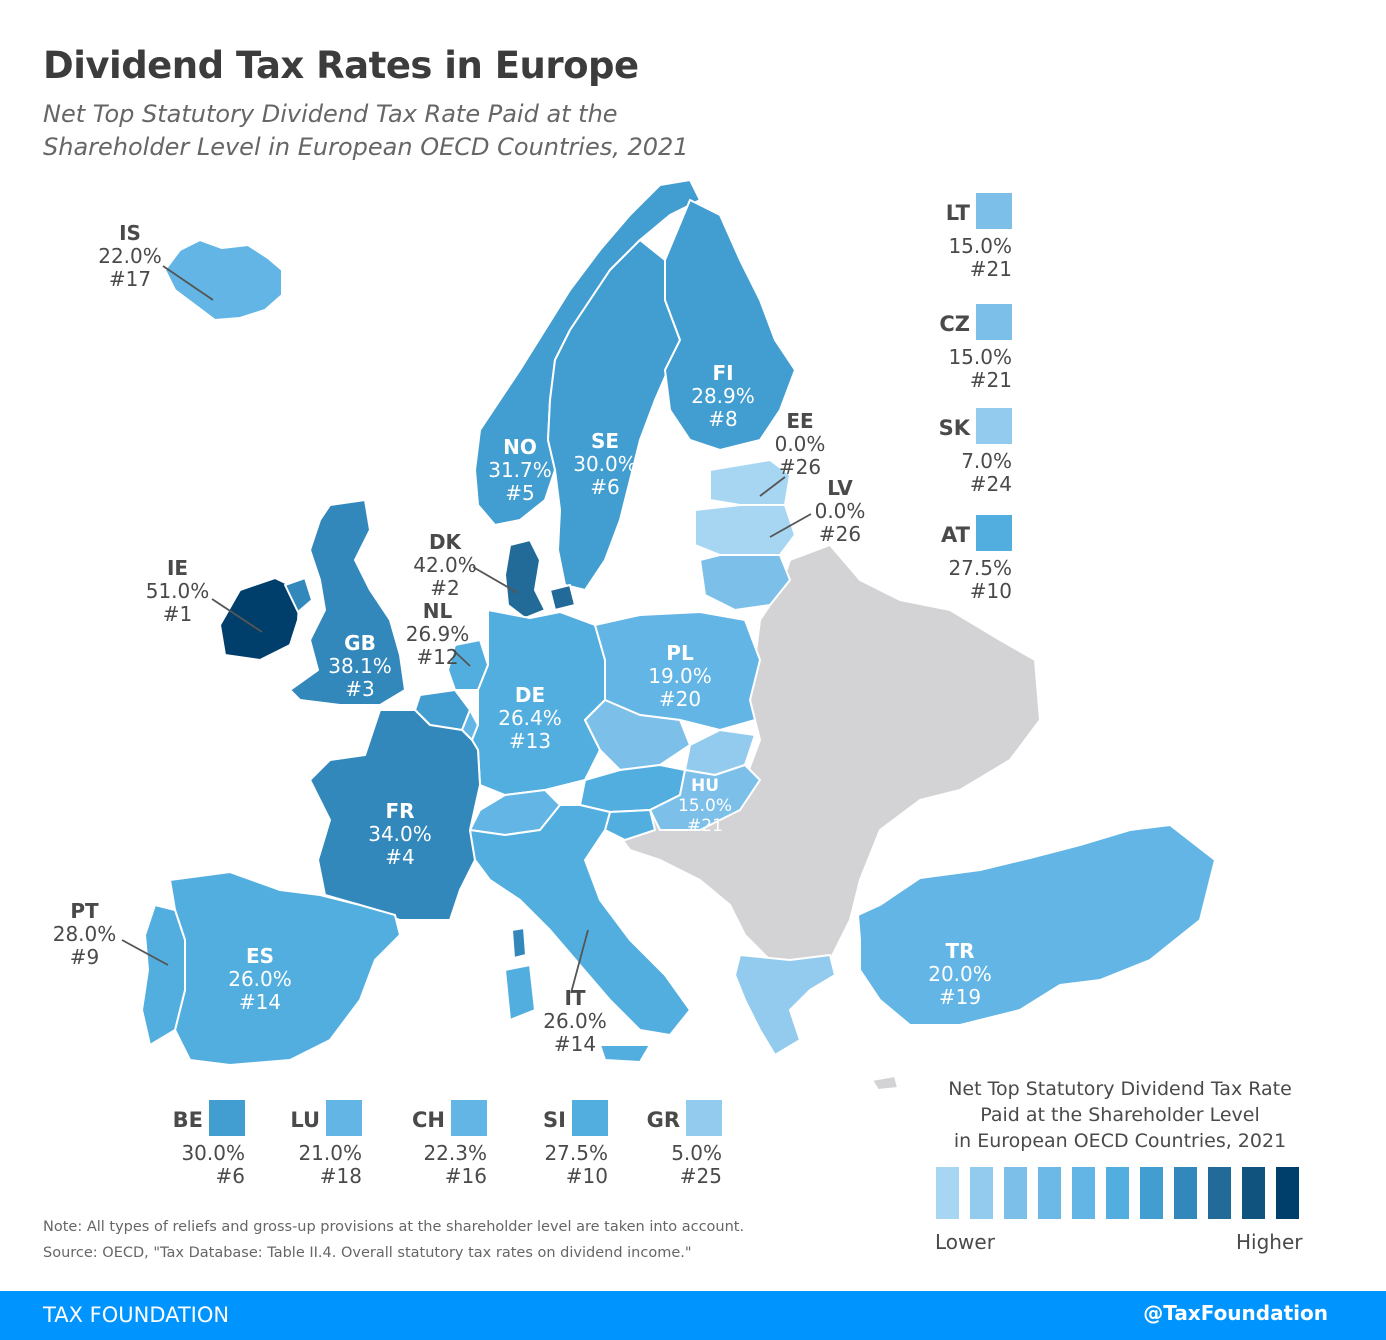 This screenshot has width=1386, height=1340. What do you see at coordinates (520, 470) in the screenshot?
I see `label-no: NO 31.7% #5` at bounding box center [520, 470].